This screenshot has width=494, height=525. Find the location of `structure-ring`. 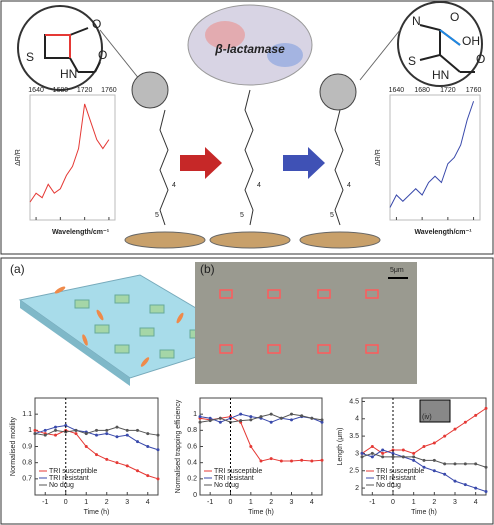

structure-ring is located at coordinates (58, 46).